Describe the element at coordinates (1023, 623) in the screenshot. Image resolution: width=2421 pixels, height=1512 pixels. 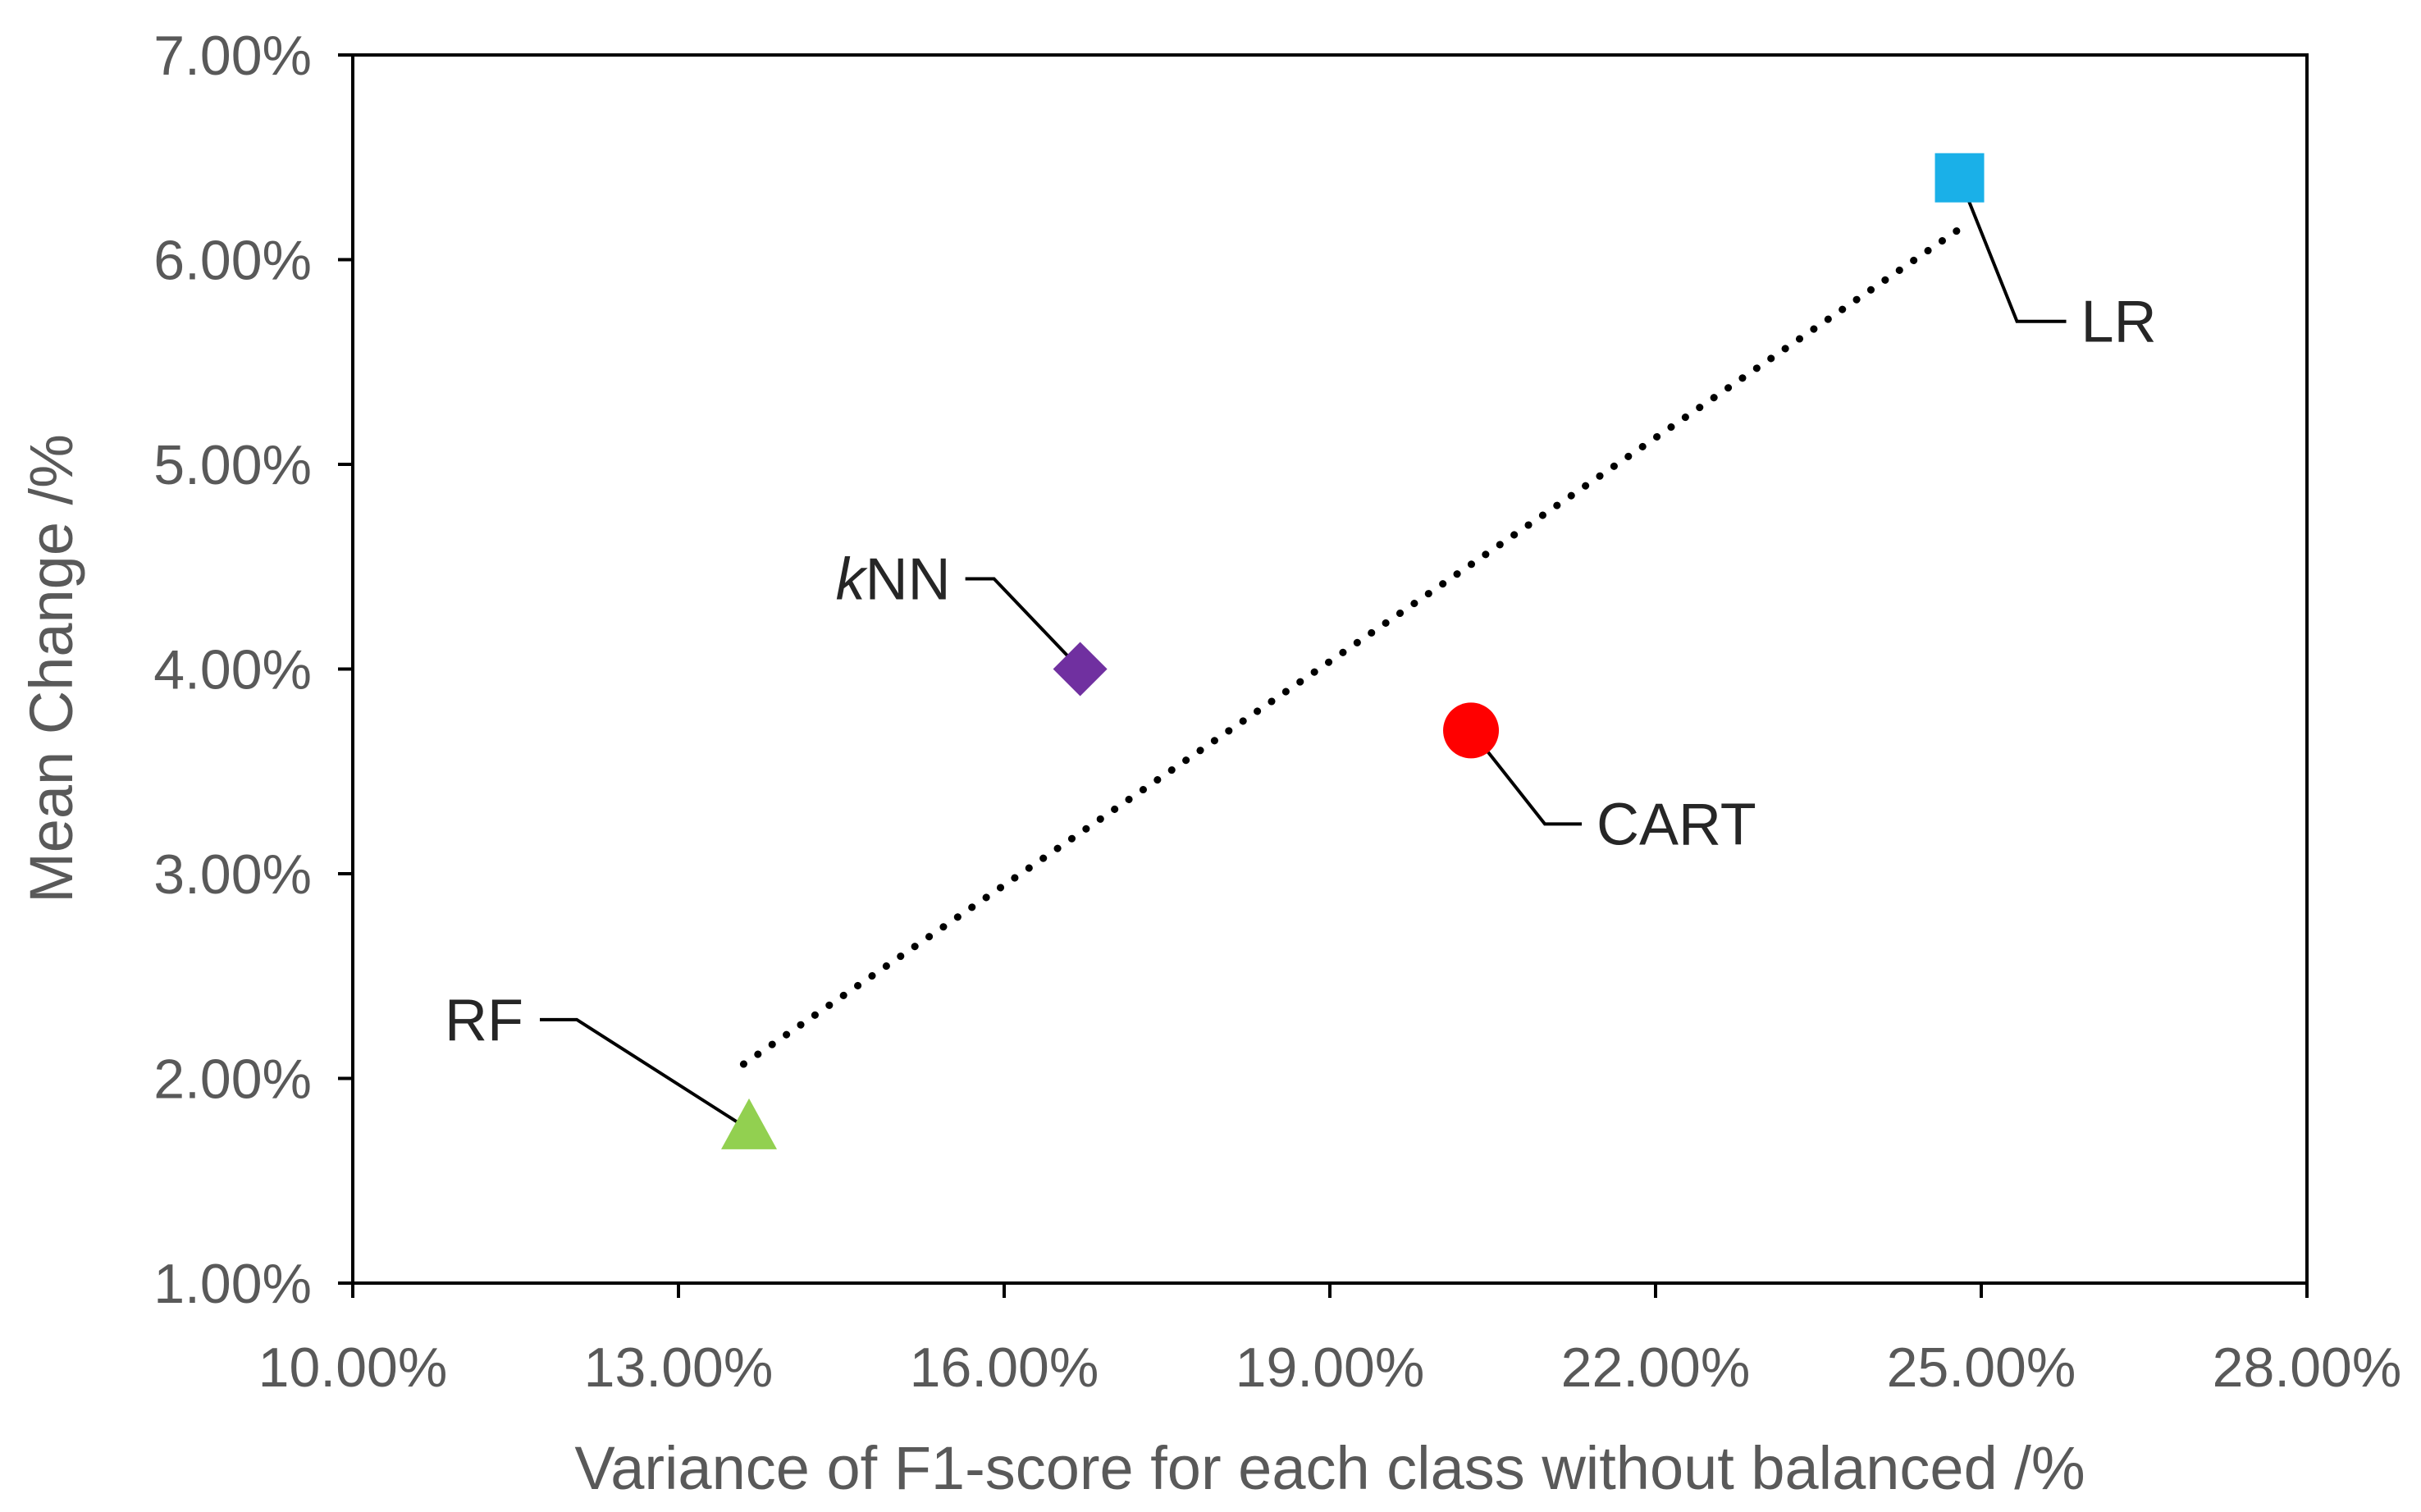
I see `leader-line-knn` at that location.